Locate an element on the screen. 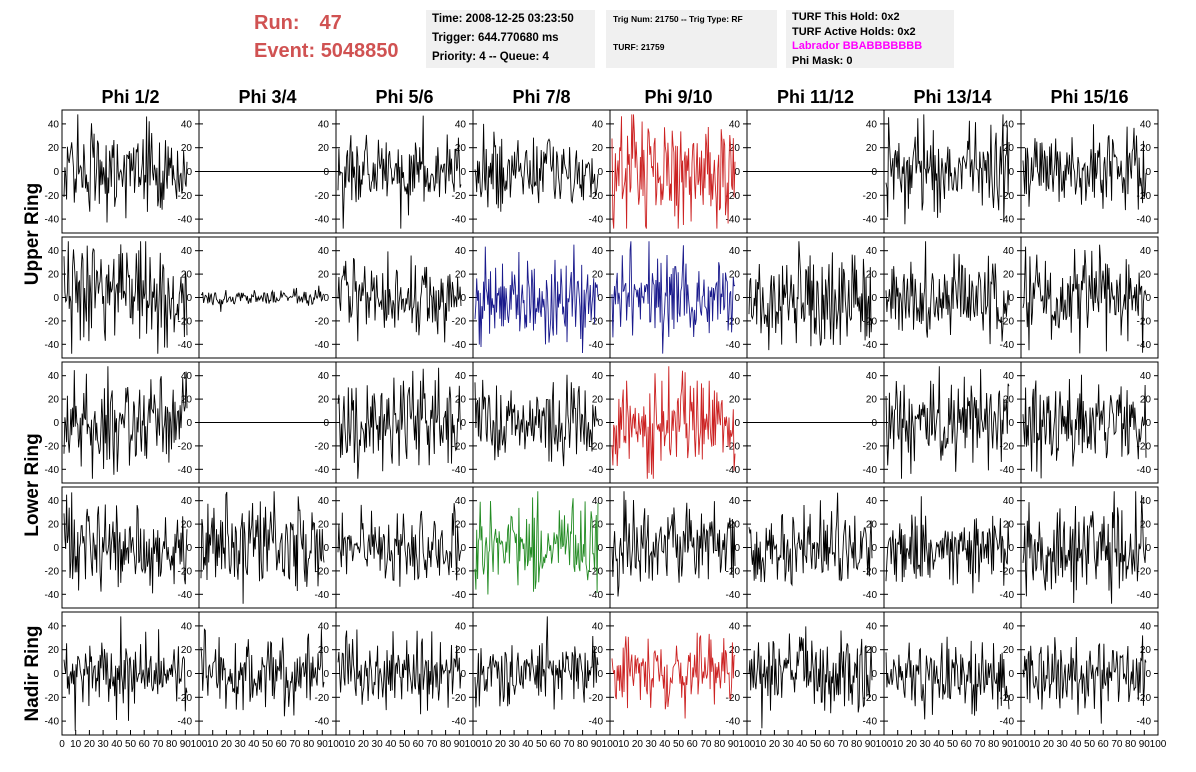 Image resolution: width=1196 pixels, height=772 pixels. column-title: Phi 1/2 is located at coordinates (130, 97).